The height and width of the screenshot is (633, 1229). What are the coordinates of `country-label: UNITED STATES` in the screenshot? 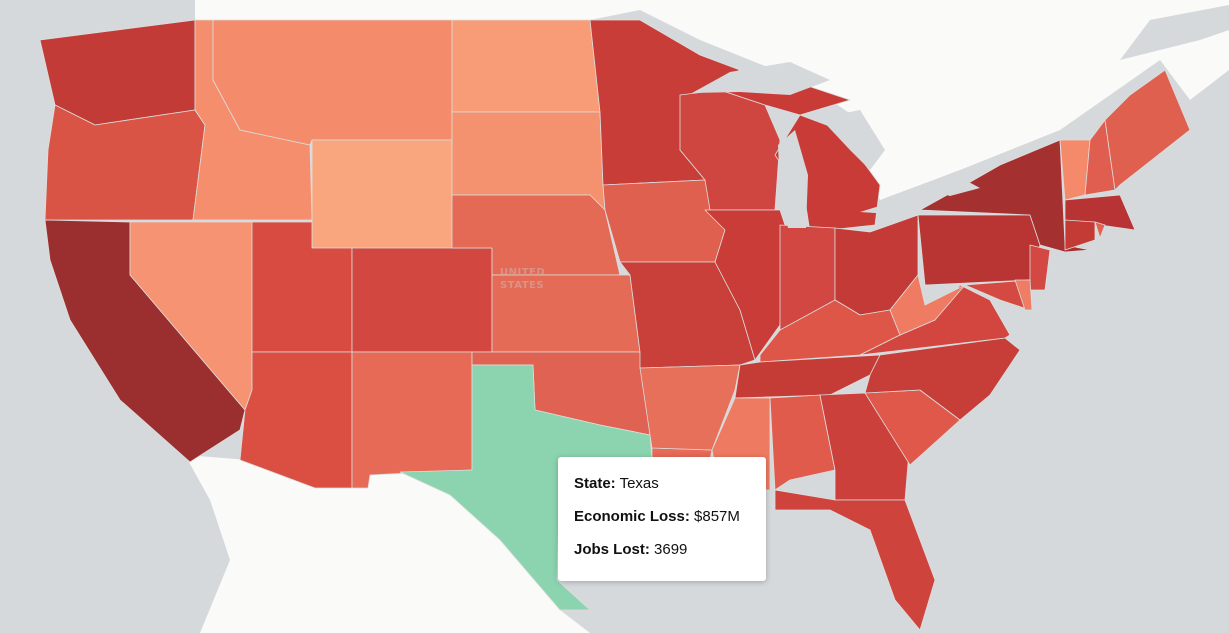 It's located at (522, 279).